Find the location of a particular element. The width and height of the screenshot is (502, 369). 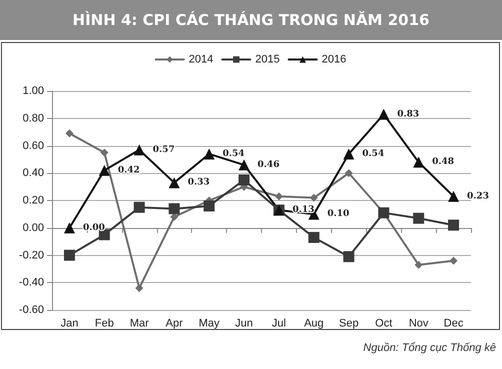

x-tick-label: Jul is located at coordinates (279, 324).